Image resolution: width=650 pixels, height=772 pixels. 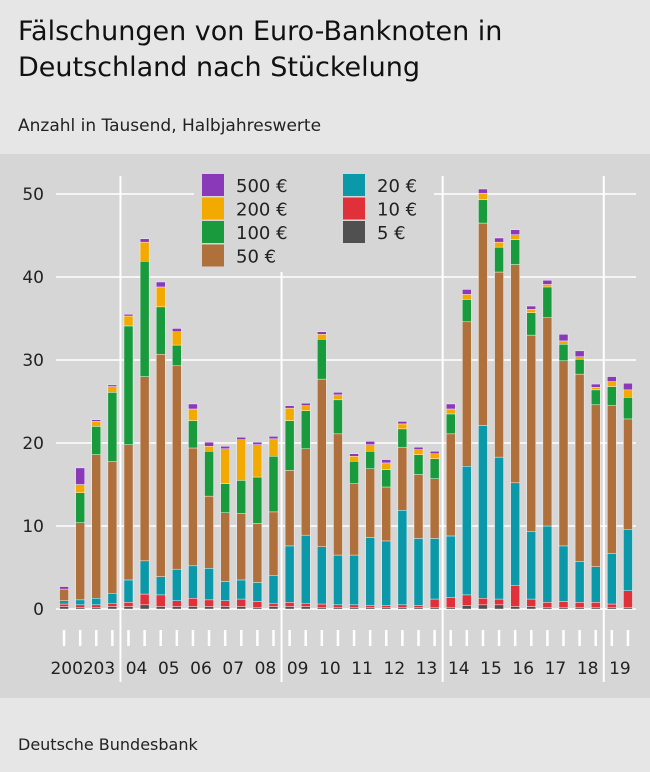 I want to click on x-tick-label: 10, so click(x=330, y=669).